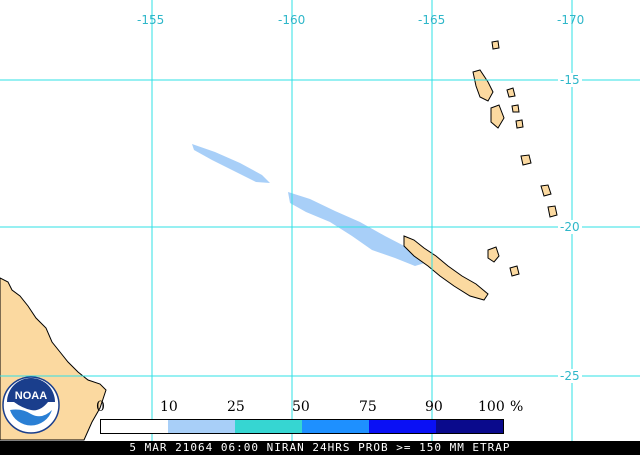  What do you see at coordinates (368, 407) in the screenshot?
I see `legend-tick-75: 75` at bounding box center [368, 407].